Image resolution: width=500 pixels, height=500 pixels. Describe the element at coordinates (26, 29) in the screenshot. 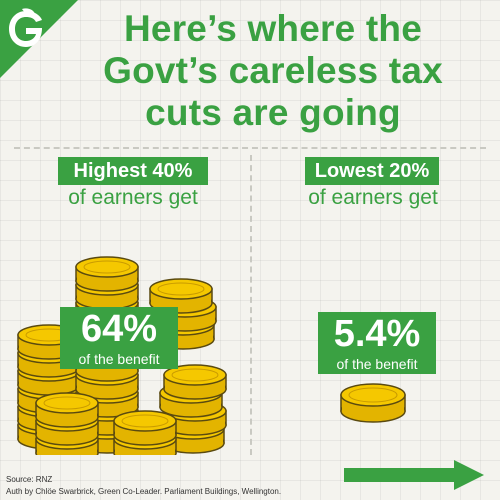

I see `green-party-logo-icon` at that location.